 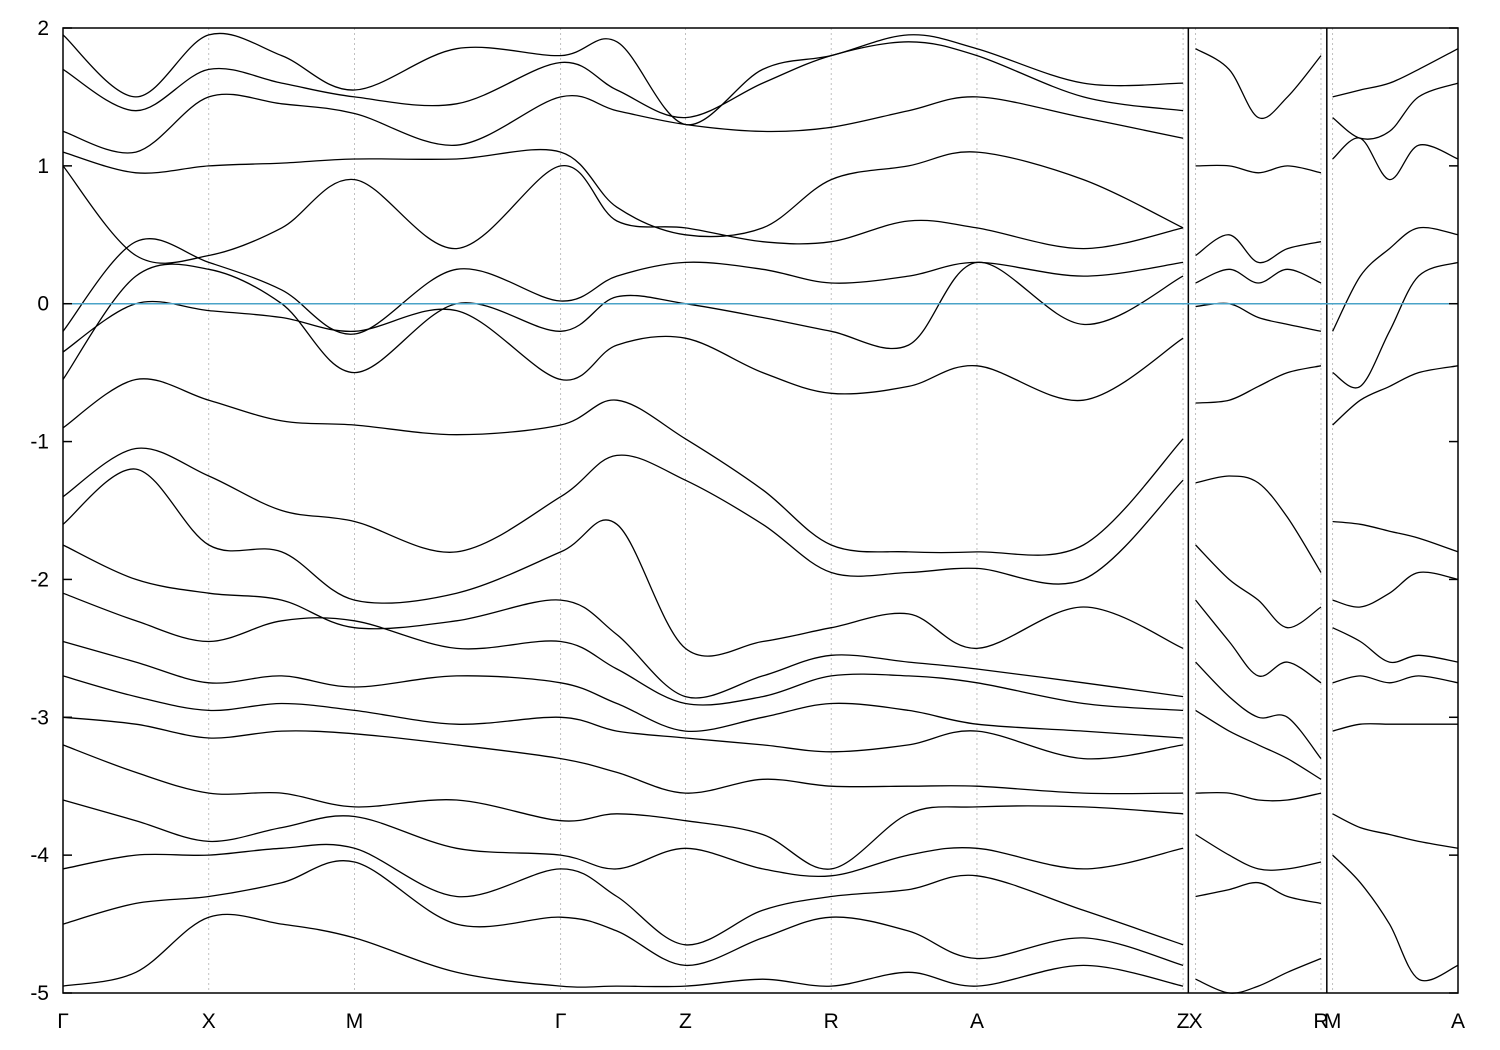 What do you see at coordinates (39, 717) in the screenshot?
I see `y-tick-label-2: -3` at bounding box center [39, 717].